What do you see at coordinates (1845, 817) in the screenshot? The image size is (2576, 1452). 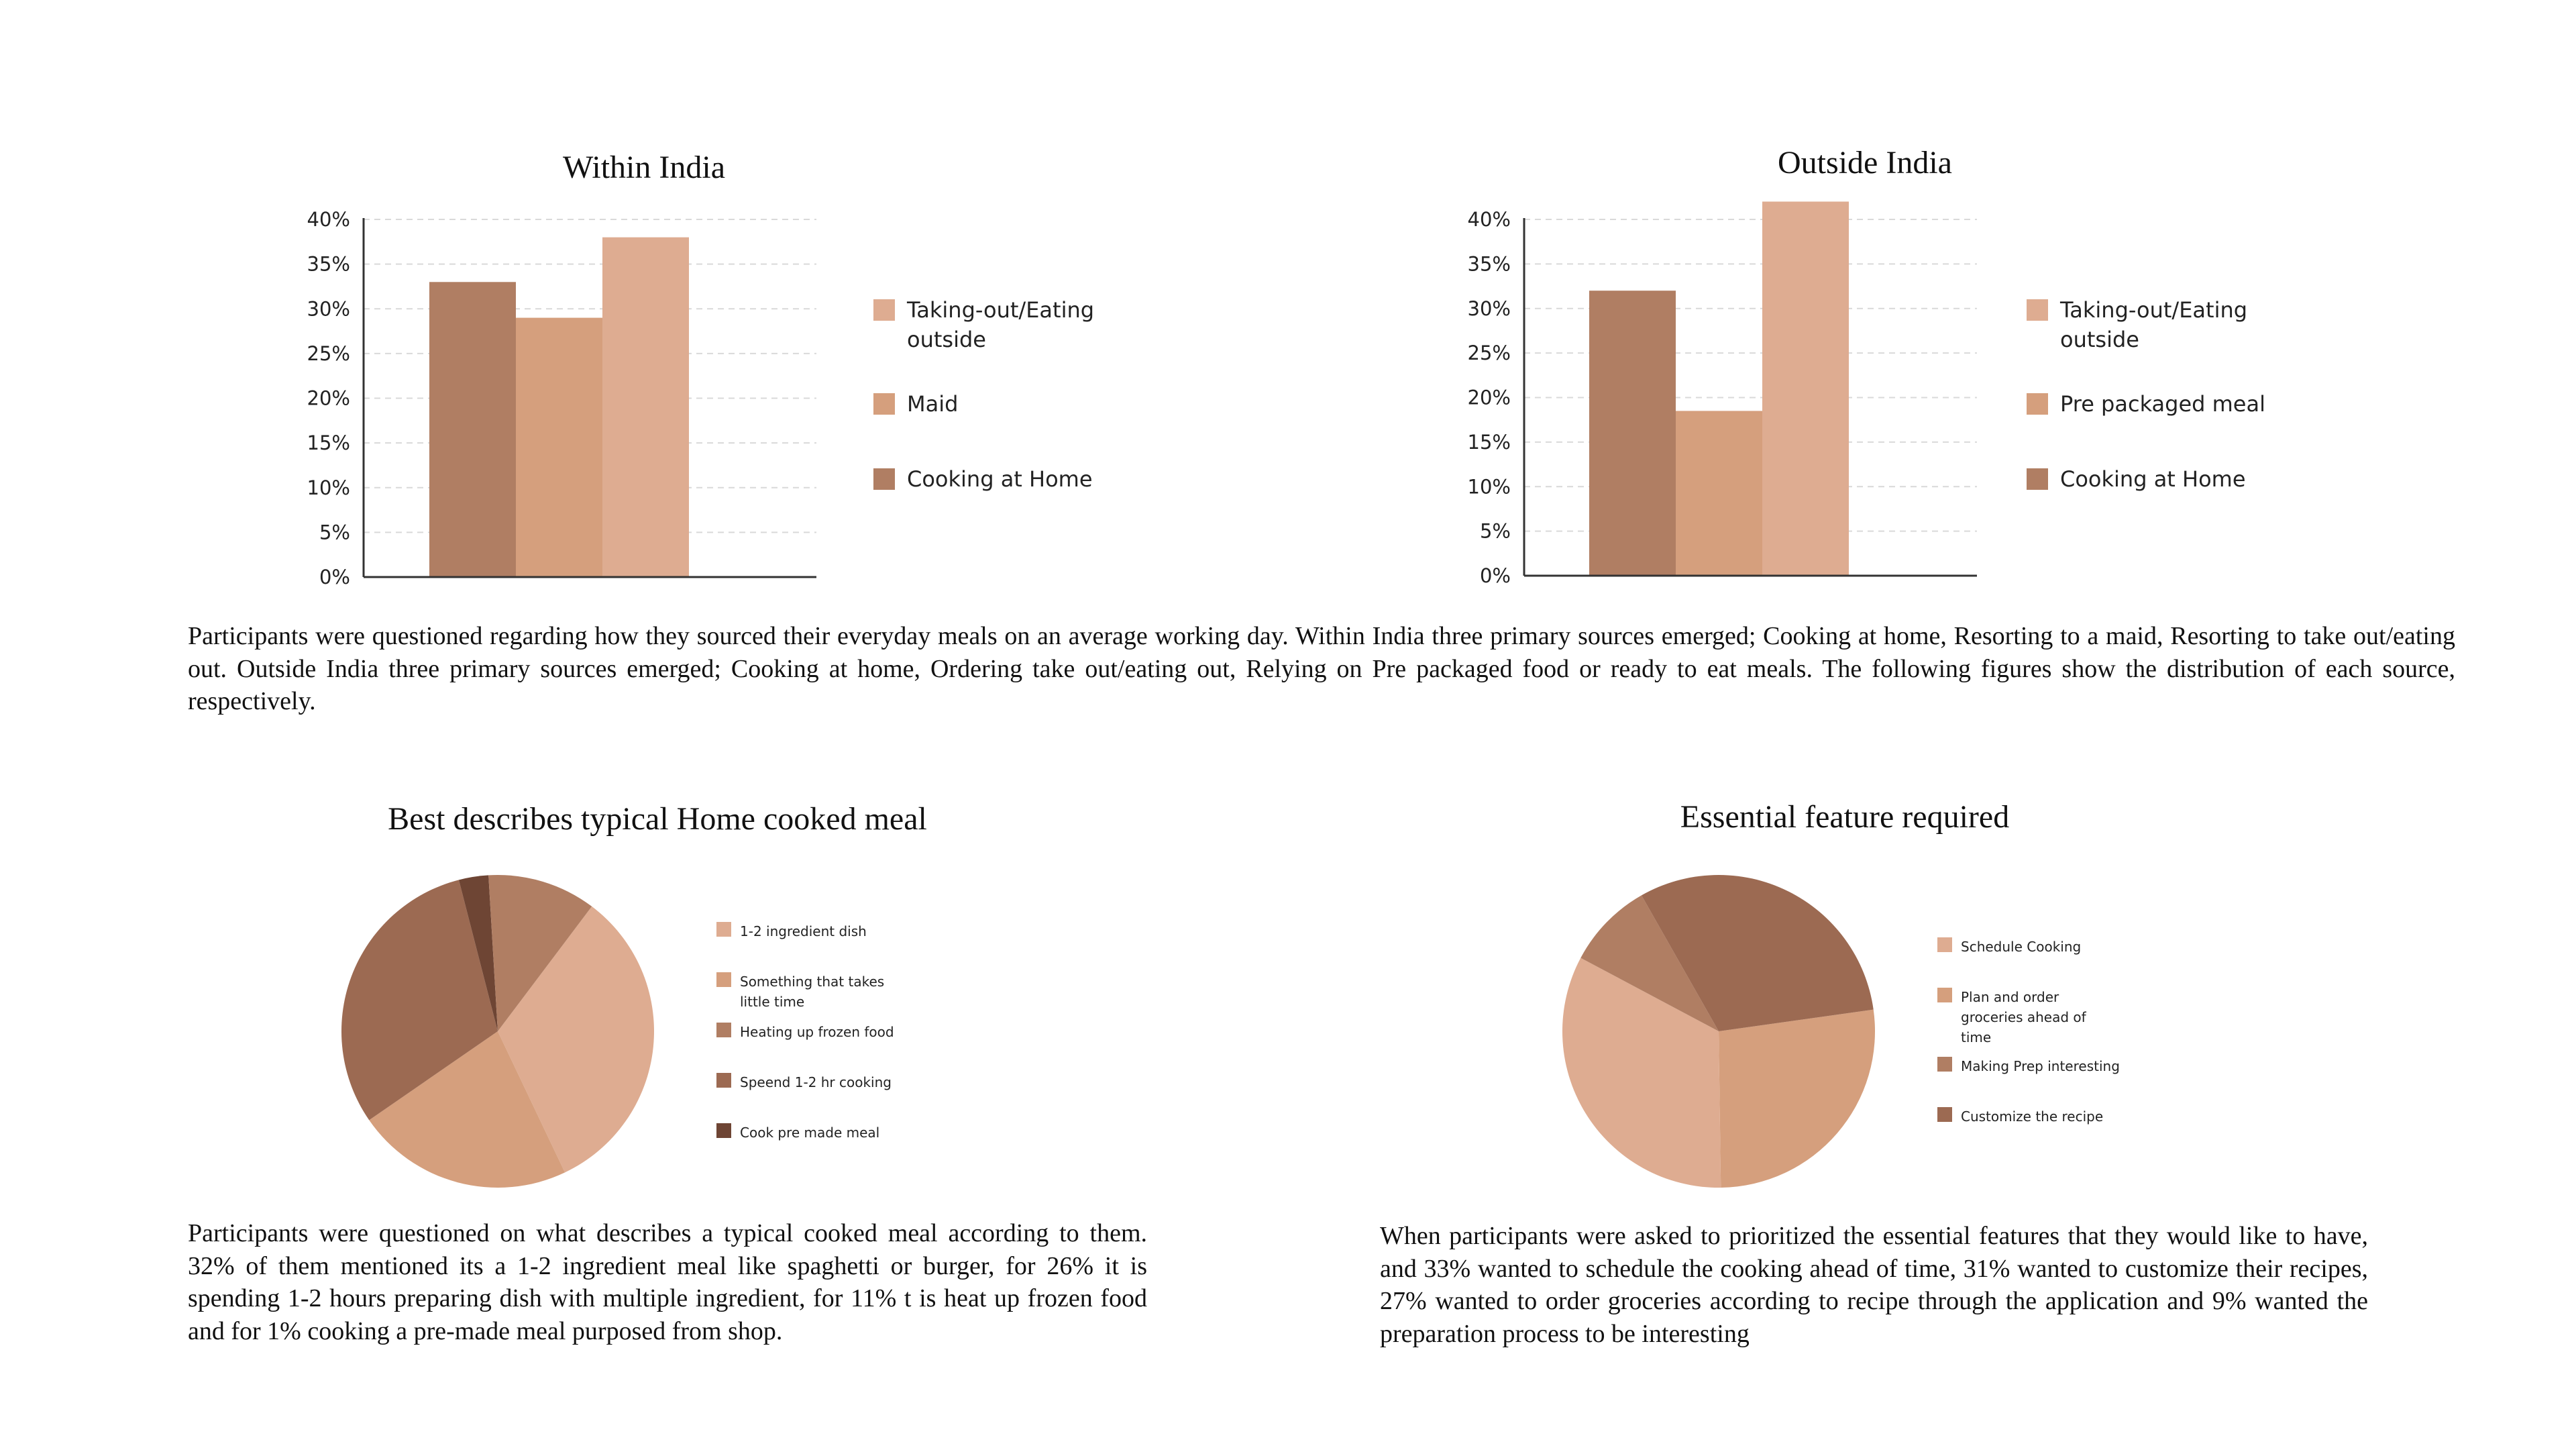 I see `chart-title: Essential feature required` at bounding box center [1845, 817].